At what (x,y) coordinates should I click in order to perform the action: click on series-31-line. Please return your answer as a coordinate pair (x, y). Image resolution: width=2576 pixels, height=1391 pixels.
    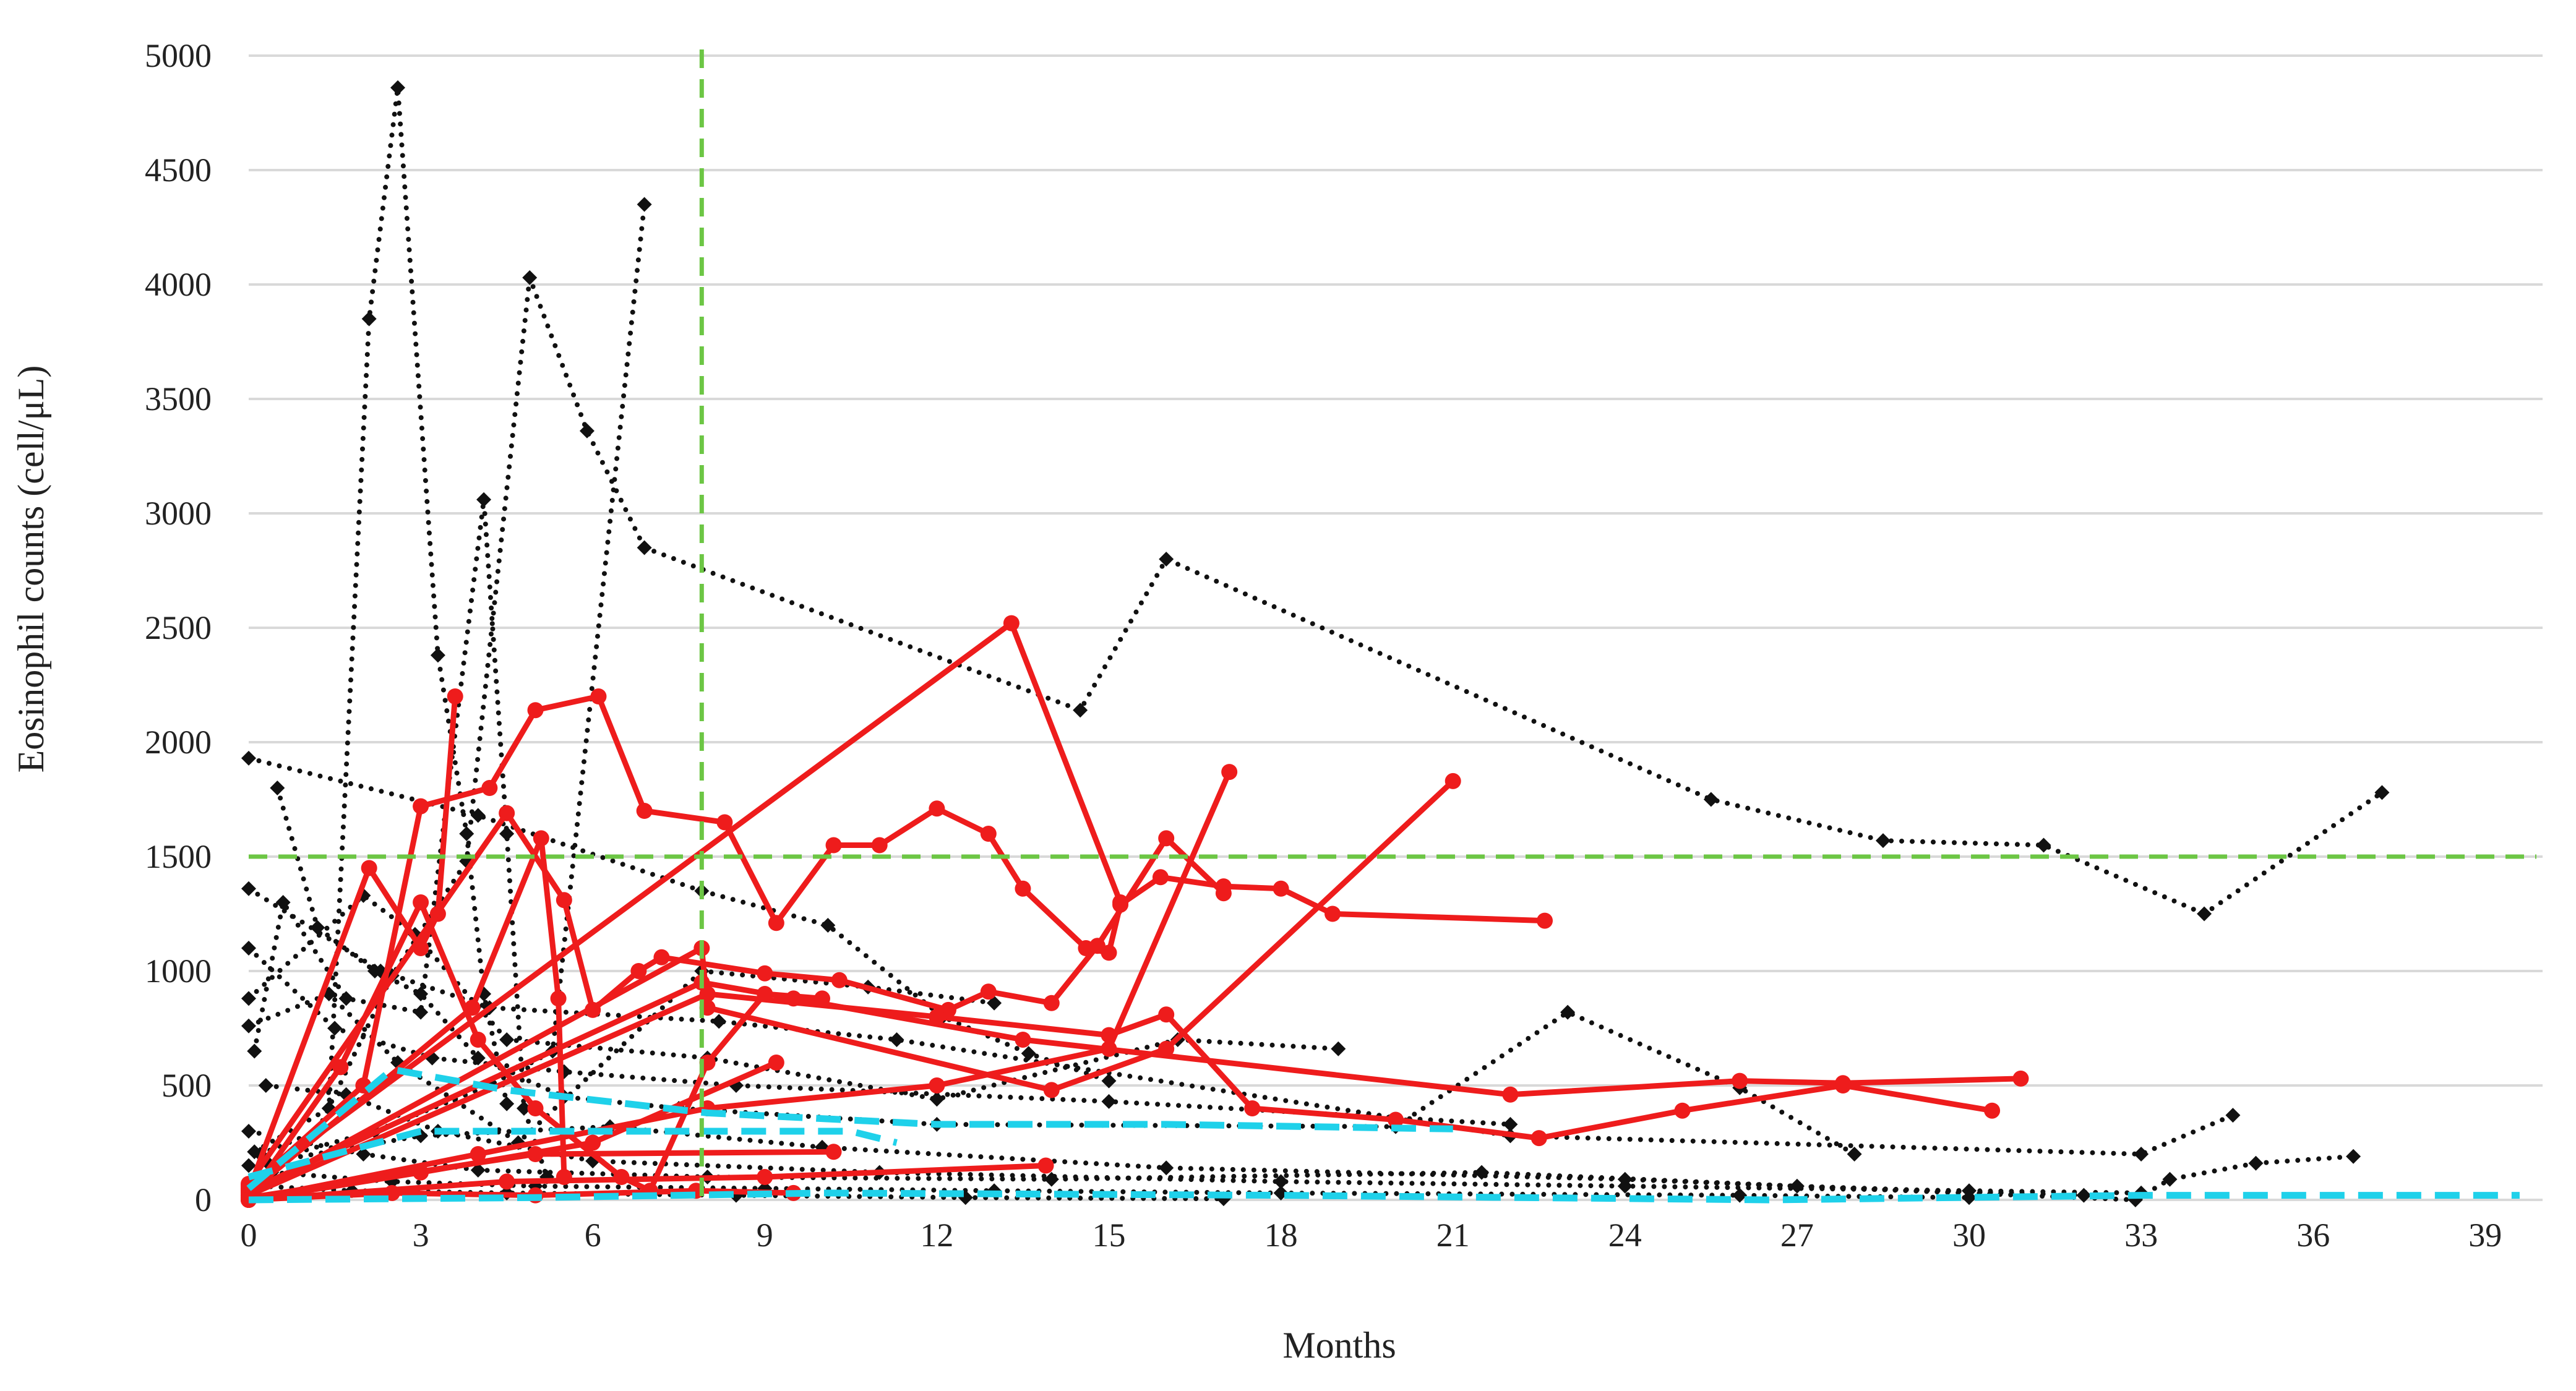
    Looking at the image, I should click on (572, 1154).